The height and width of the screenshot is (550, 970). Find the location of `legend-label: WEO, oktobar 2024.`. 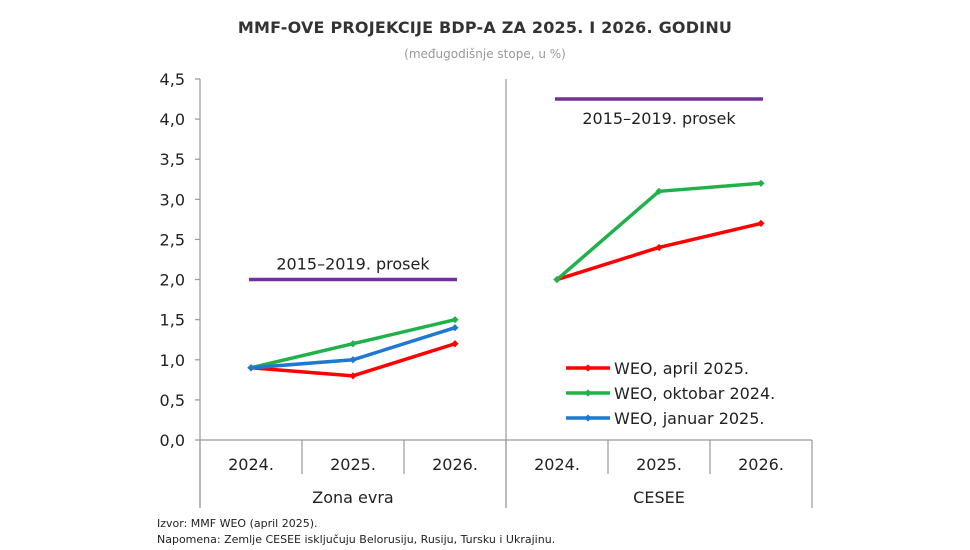

legend-label: WEO, oktobar 2024. is located at coordinates (694, 393).